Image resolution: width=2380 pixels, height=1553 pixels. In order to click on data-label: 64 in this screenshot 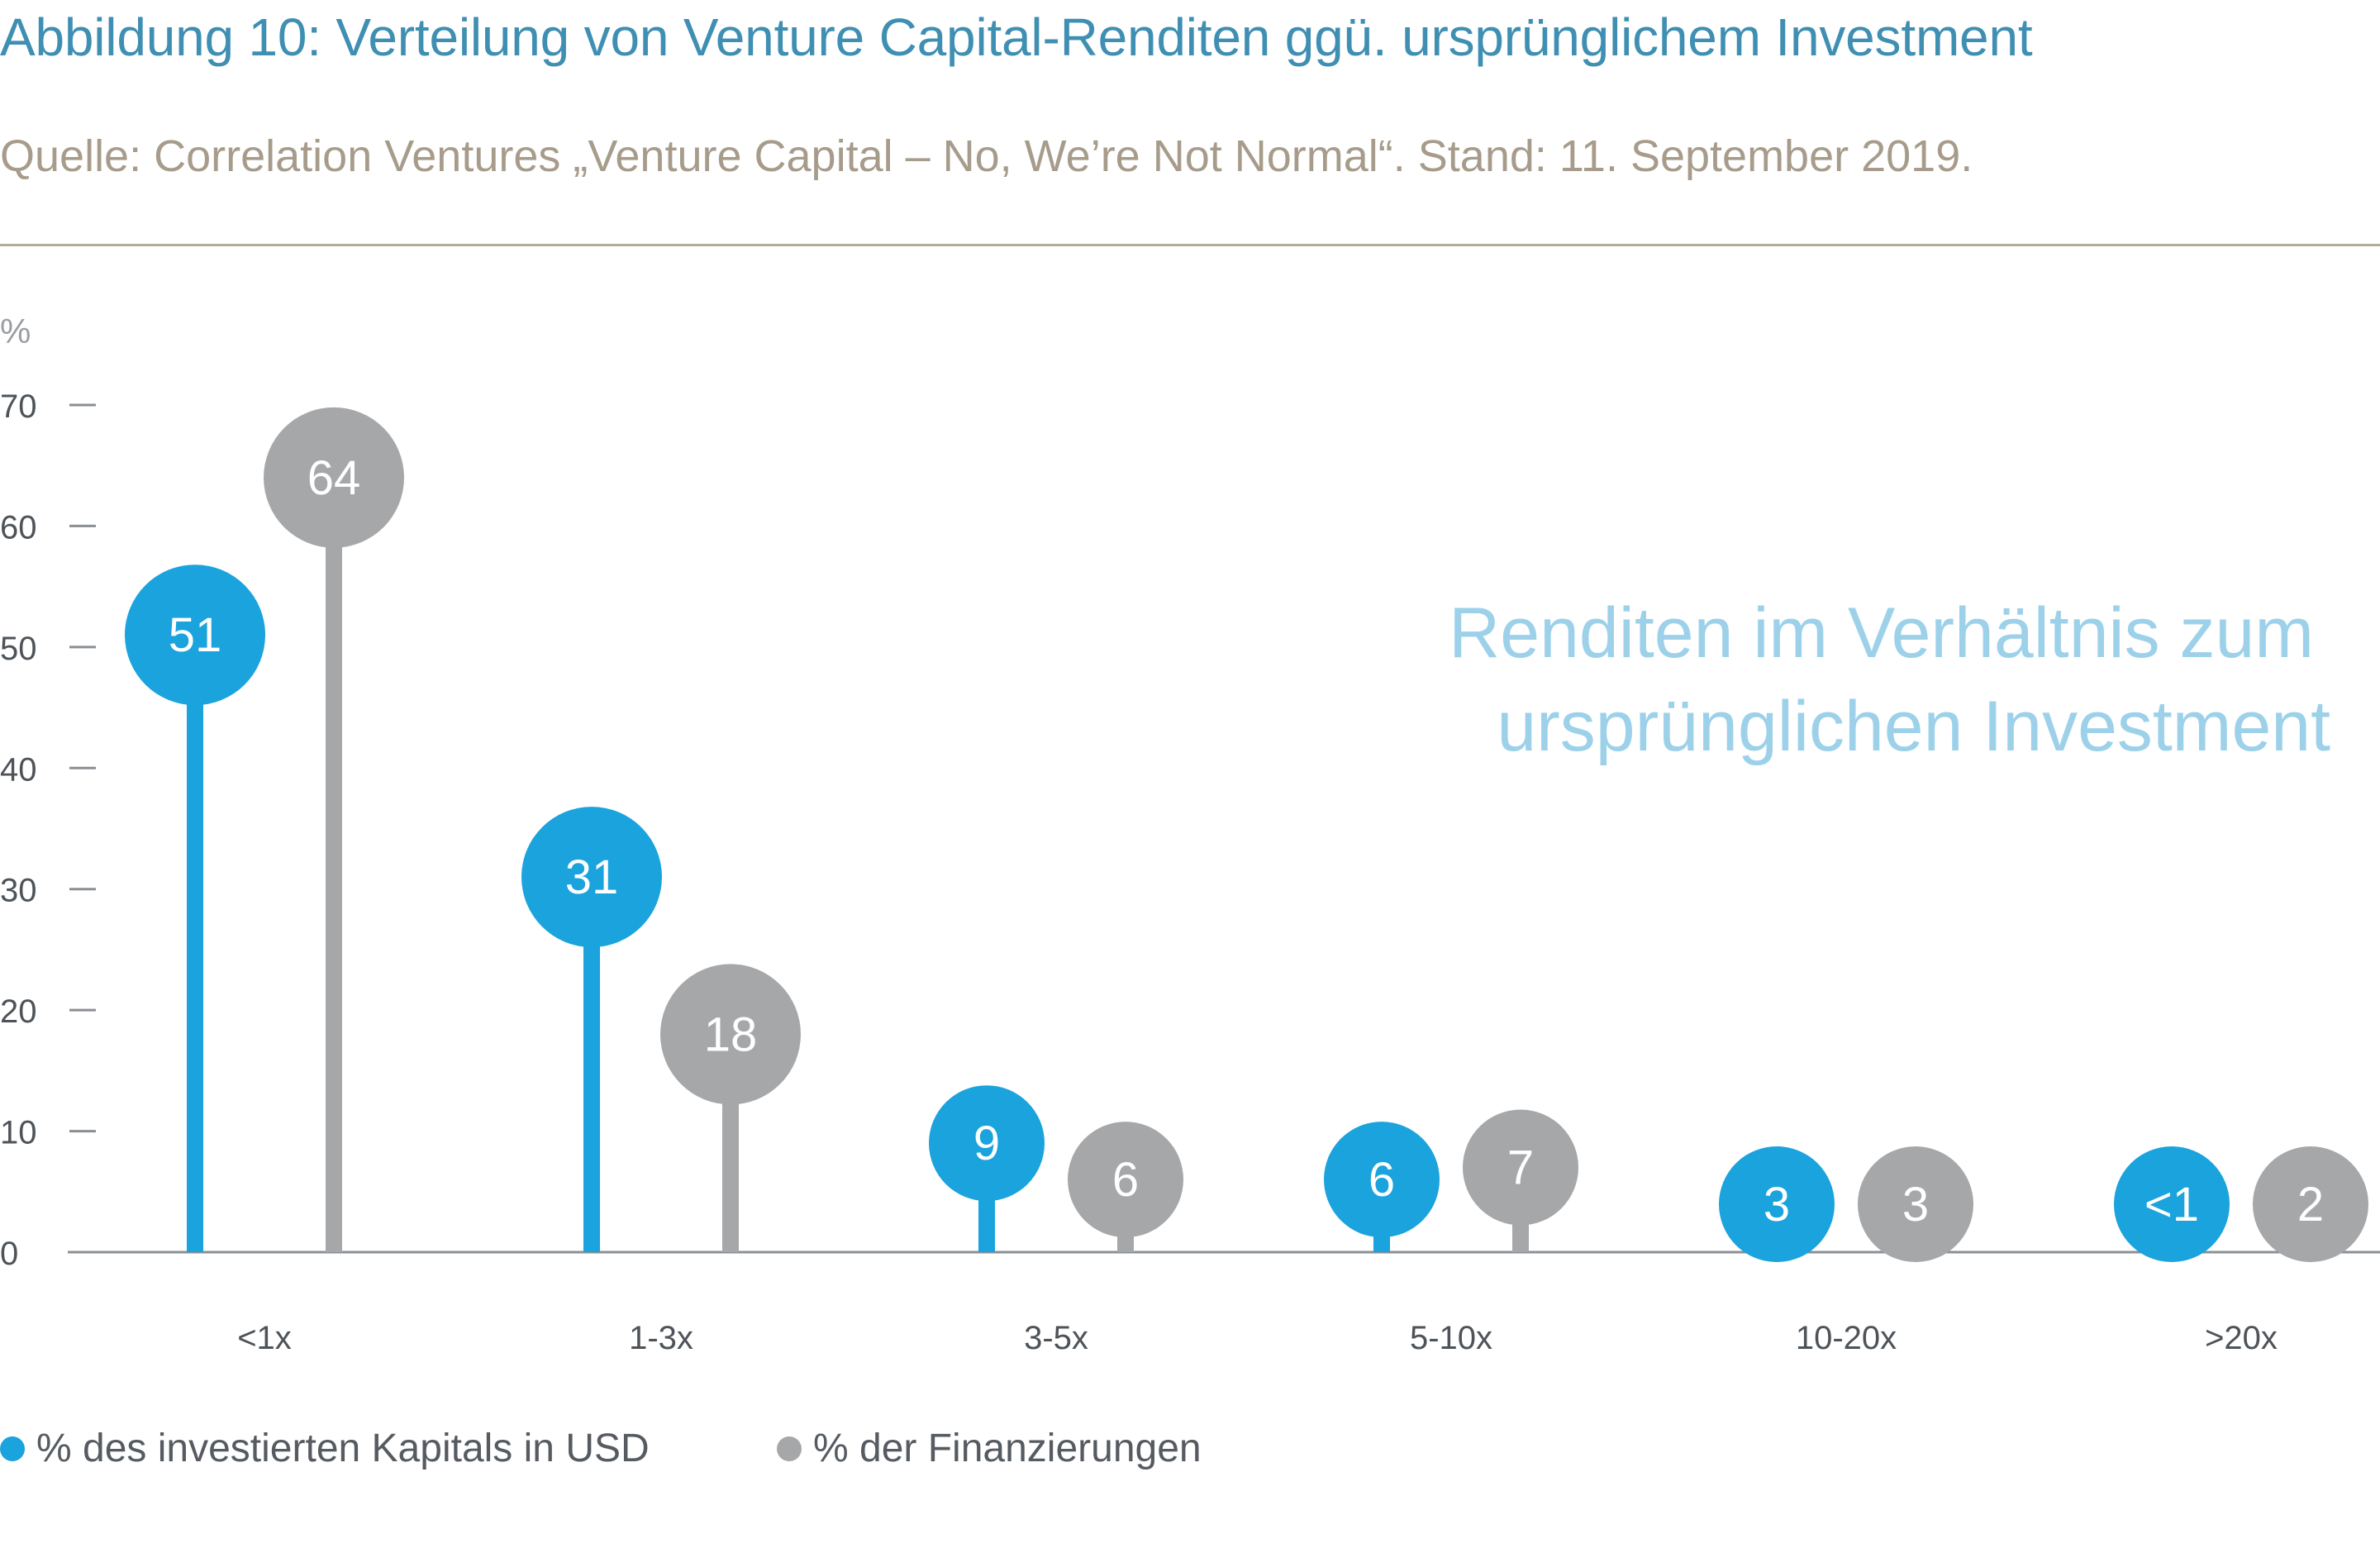, I will do `click(334, 478)`.